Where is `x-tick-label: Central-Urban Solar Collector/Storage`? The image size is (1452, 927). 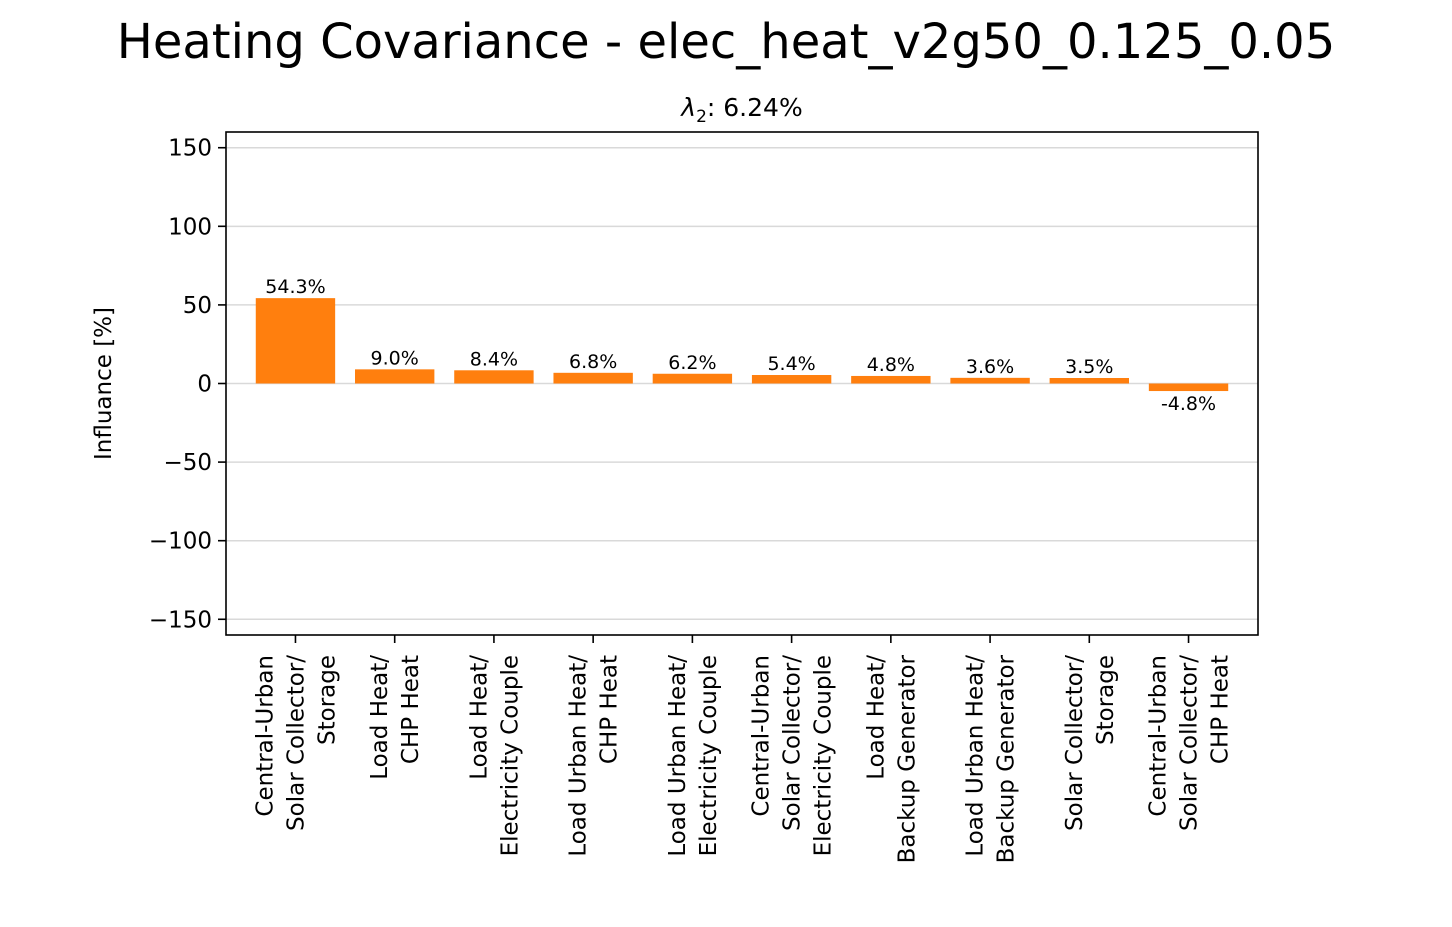 x-tick-label: Central-Urban Solar Collector/Storage is located at coordinates (296, 743).